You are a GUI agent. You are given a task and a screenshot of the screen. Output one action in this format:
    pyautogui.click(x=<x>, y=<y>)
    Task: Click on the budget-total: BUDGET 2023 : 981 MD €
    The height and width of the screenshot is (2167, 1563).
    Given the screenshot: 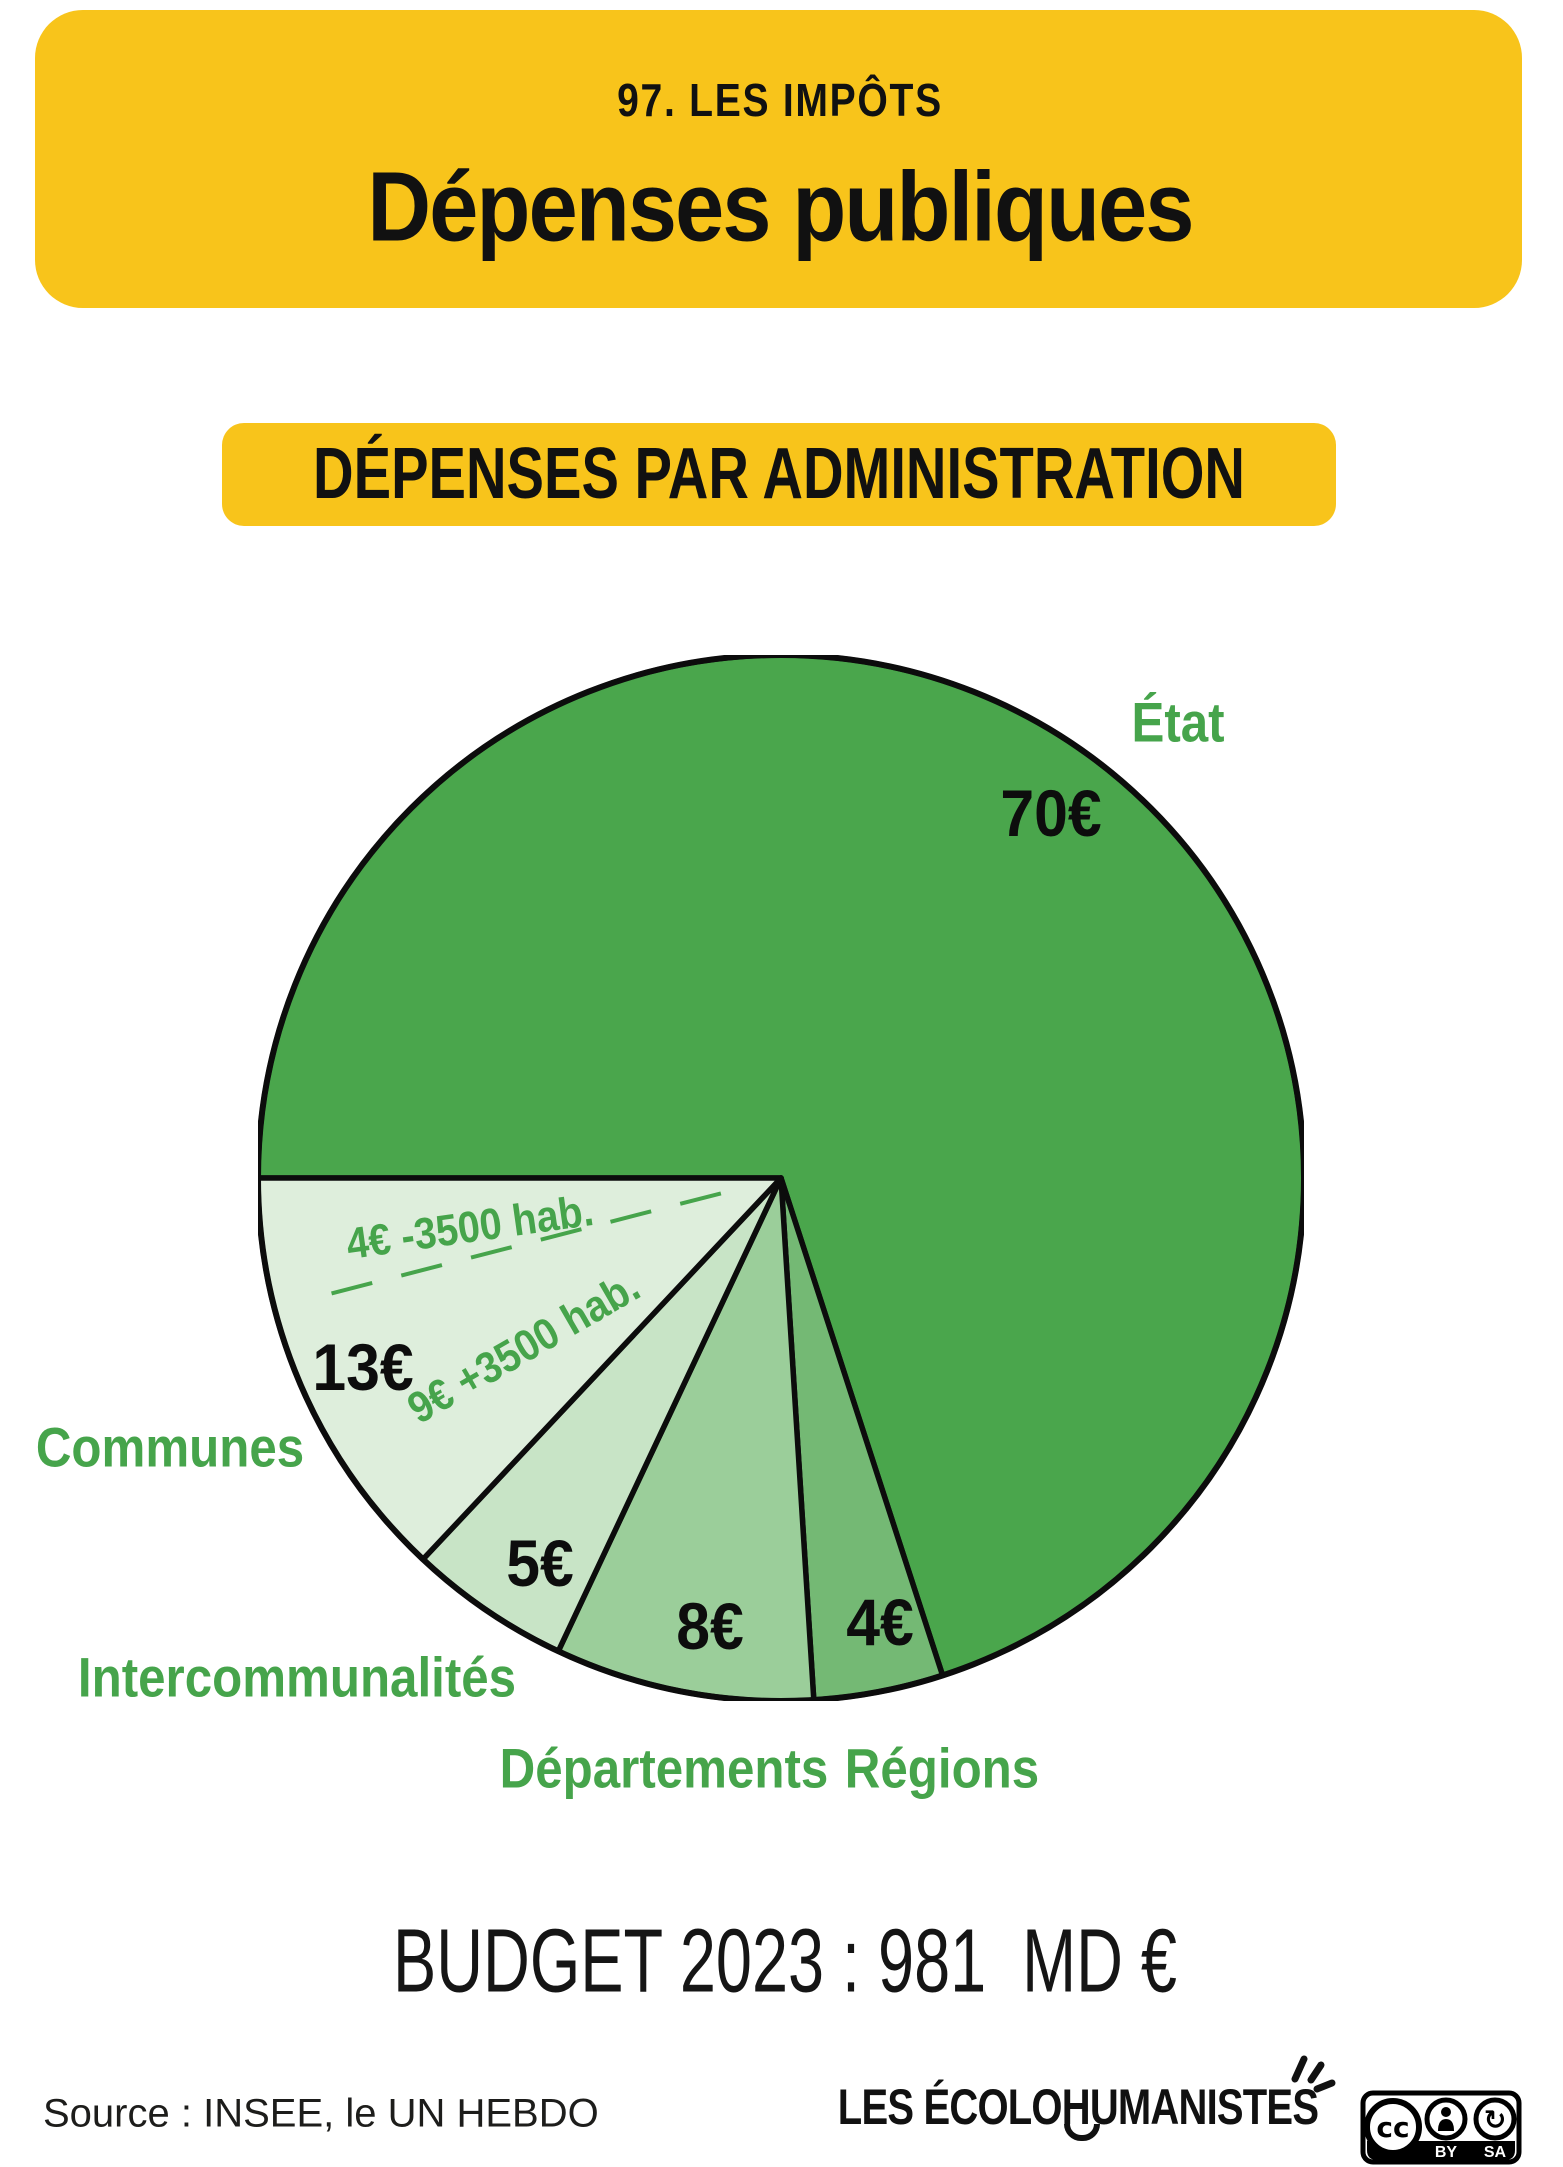 What is the action you would take?
    pyautogui.click(x=785, y=1961)
    